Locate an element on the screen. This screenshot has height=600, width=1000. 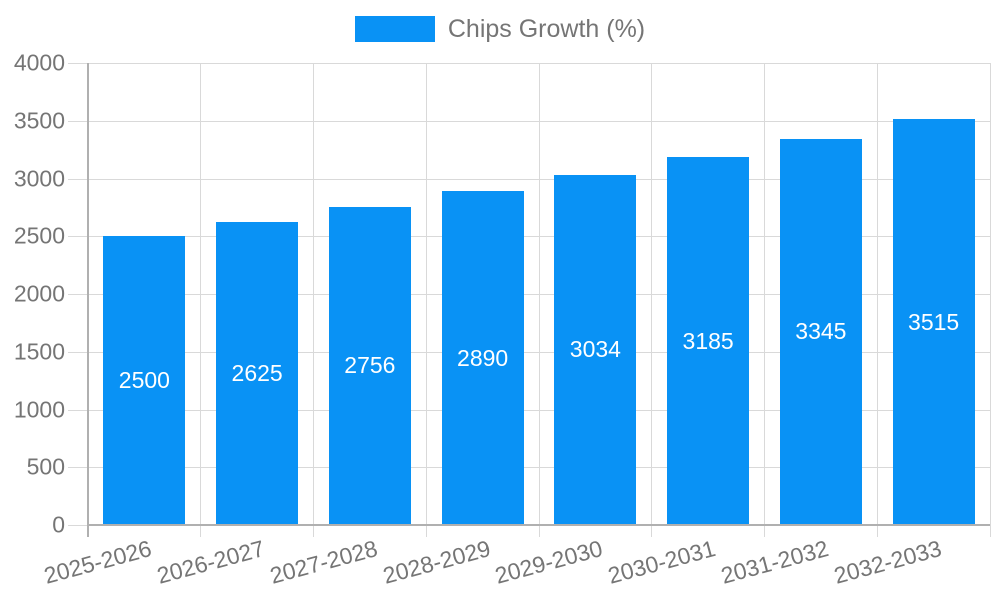
y-axis-tick-label: 0 is located at coordinates (58, 524).